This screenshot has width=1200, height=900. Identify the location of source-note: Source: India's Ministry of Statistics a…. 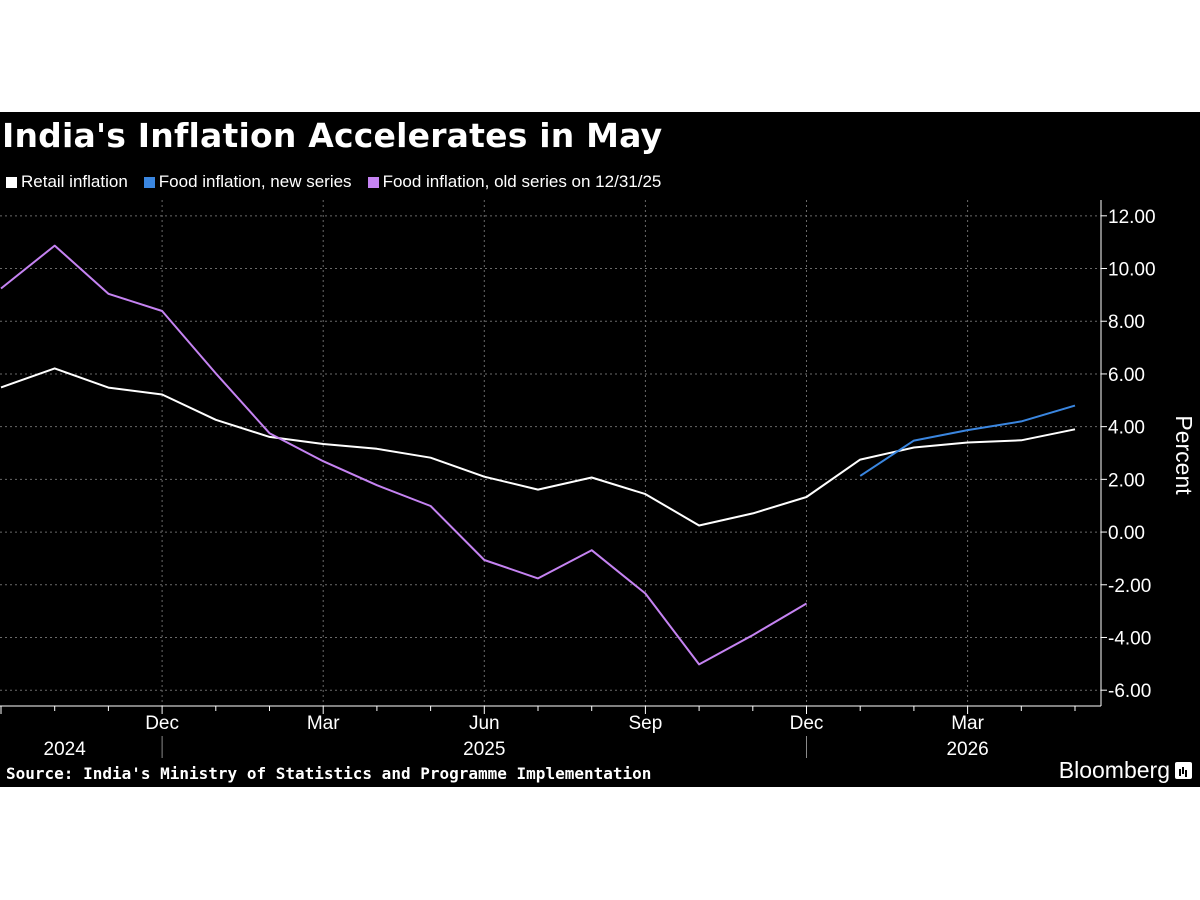
(329, 773).